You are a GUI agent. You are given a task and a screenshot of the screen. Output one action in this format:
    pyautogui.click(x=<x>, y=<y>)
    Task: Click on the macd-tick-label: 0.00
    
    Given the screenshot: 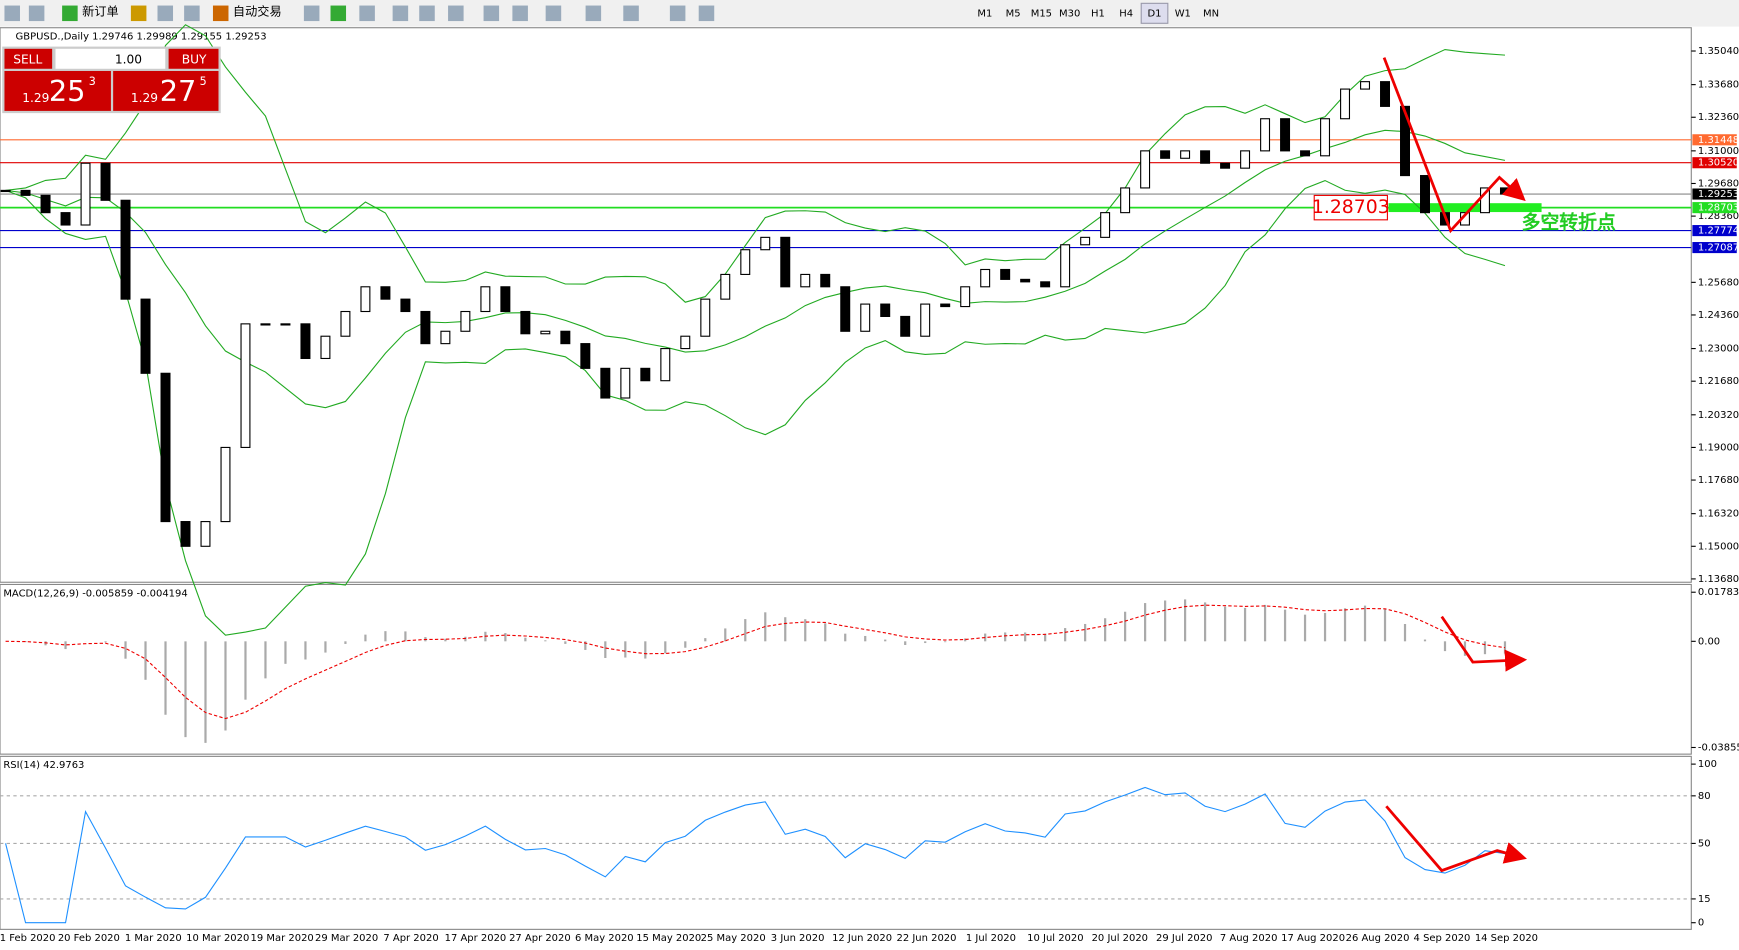 What is the action you would take?
    pyautogui.click(x=1709, y=641)
    